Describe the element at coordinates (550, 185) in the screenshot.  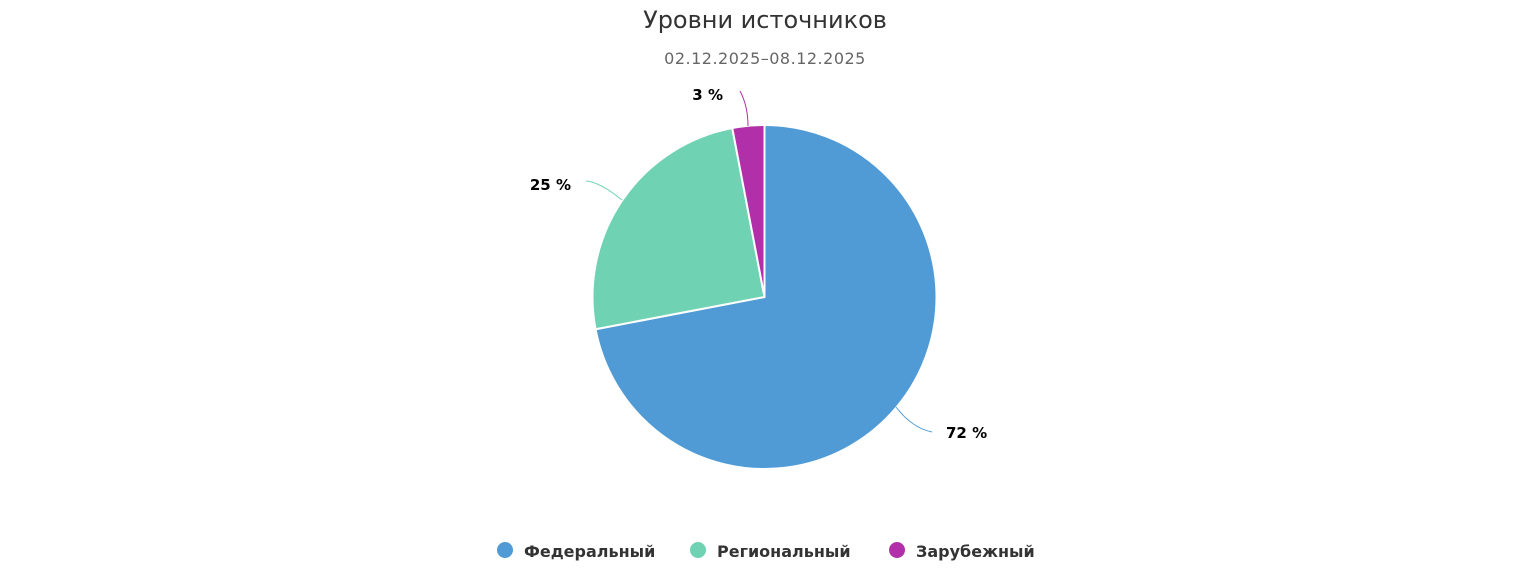
I see `data-label-2: 25 %` at that location.